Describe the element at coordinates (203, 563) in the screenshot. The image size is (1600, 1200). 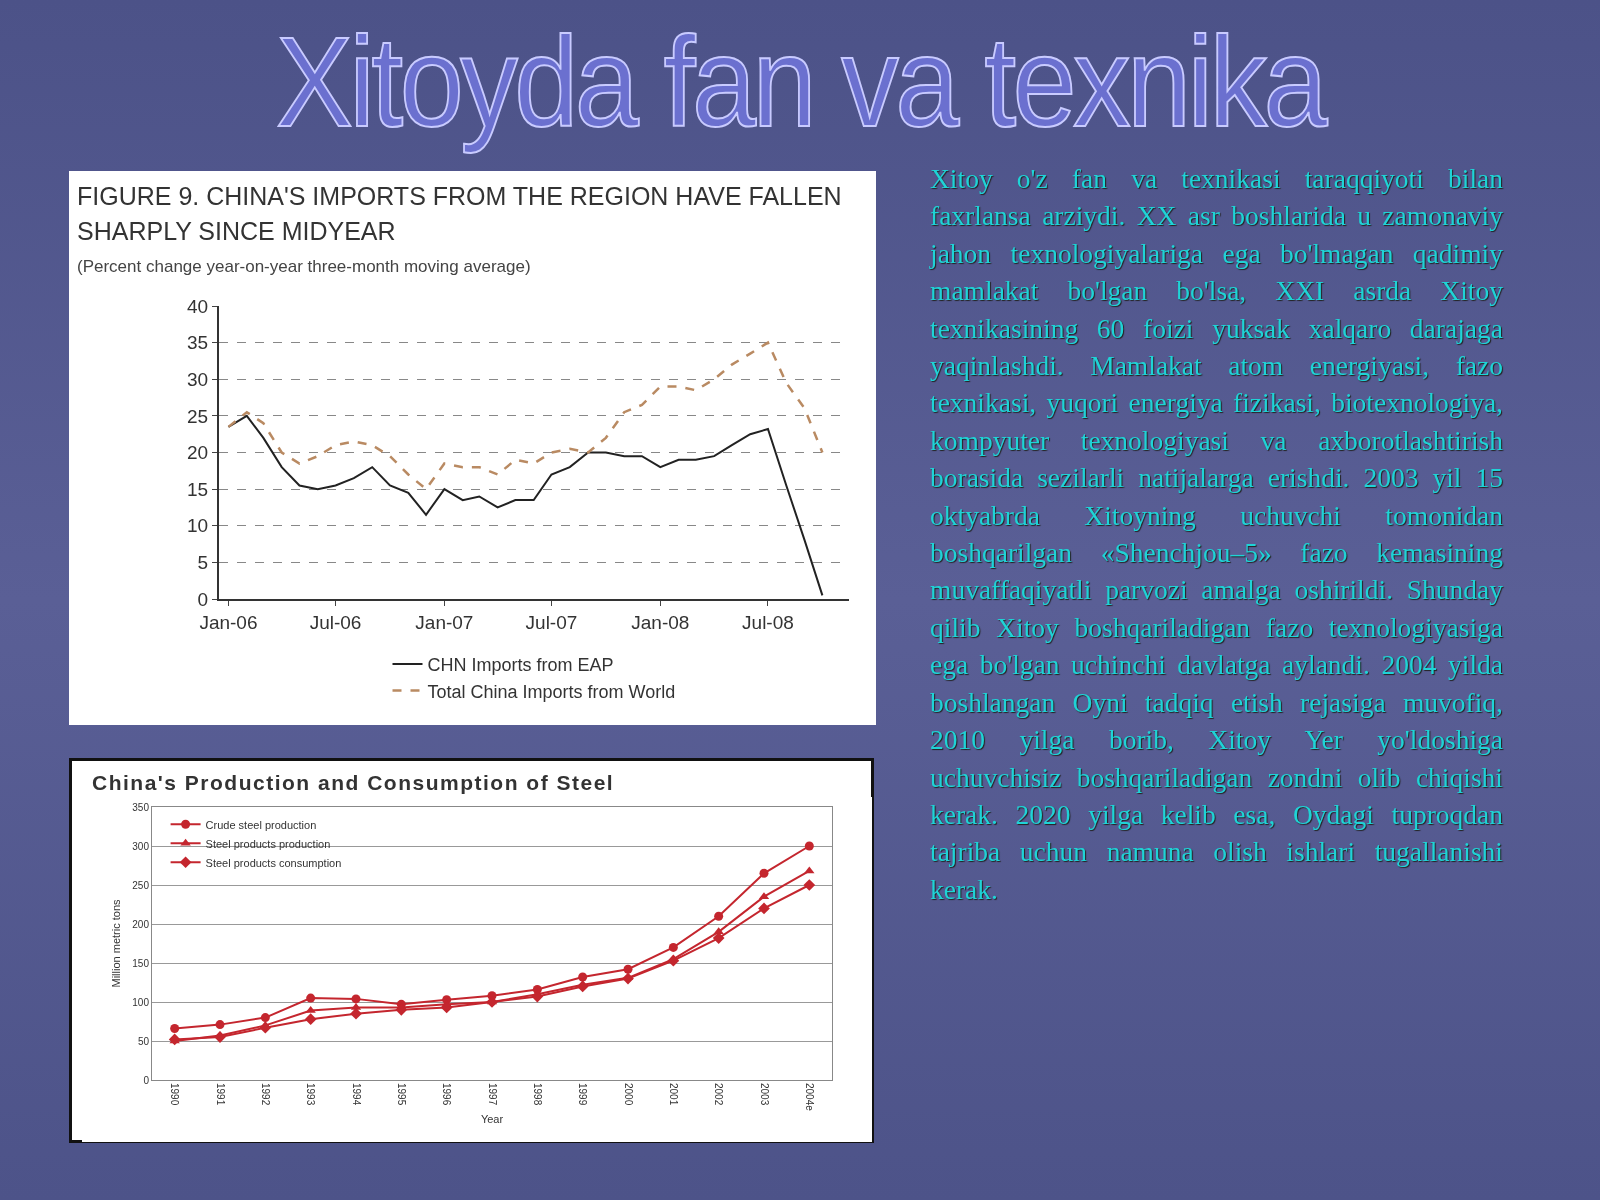
I see `y-tick-label: 5` at that location.